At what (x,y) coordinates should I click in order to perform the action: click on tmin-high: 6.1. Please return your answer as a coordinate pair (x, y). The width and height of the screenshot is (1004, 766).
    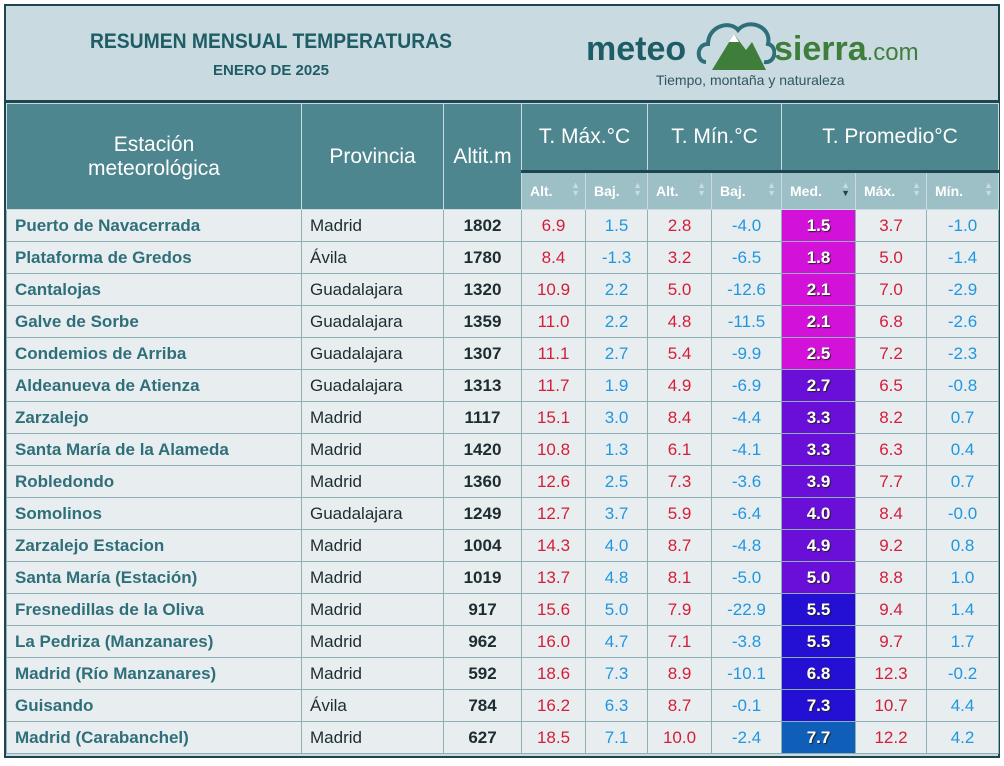
    Looking at the image, I should click on (680, 449).